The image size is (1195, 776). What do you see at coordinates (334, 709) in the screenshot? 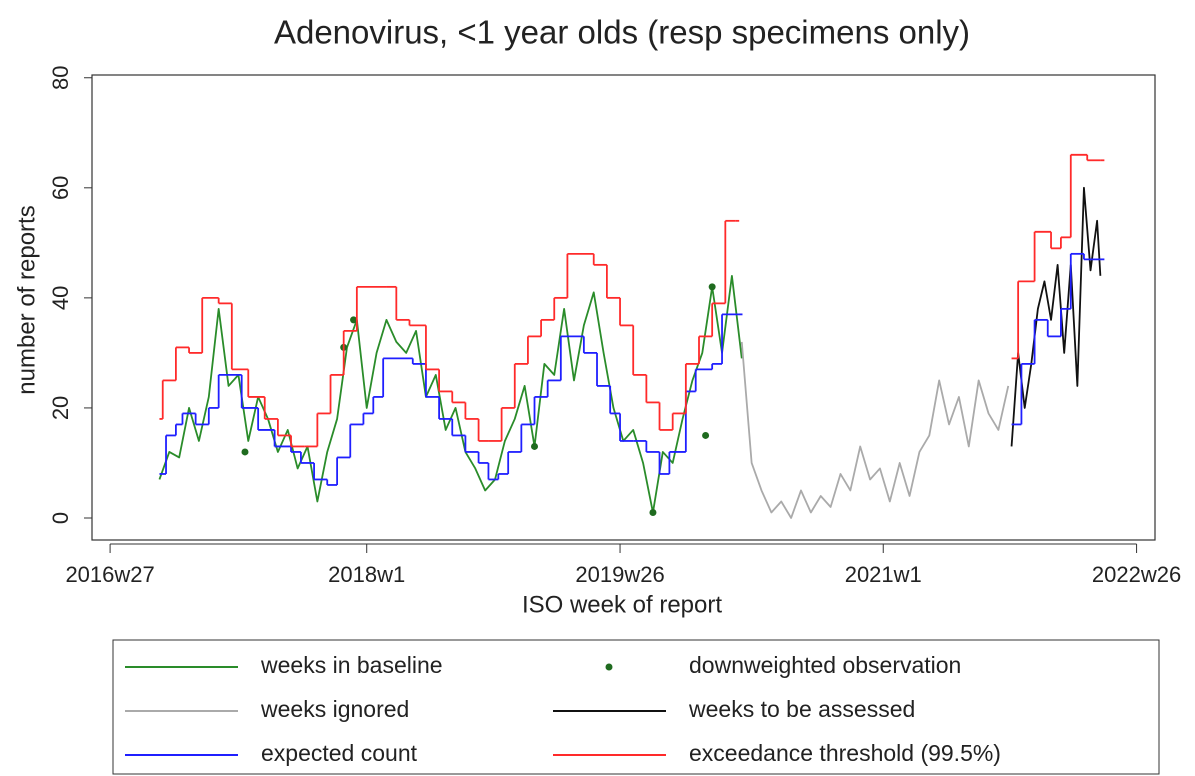
I see `legend-label: weeks ignored` at bounding box center [334, 709].